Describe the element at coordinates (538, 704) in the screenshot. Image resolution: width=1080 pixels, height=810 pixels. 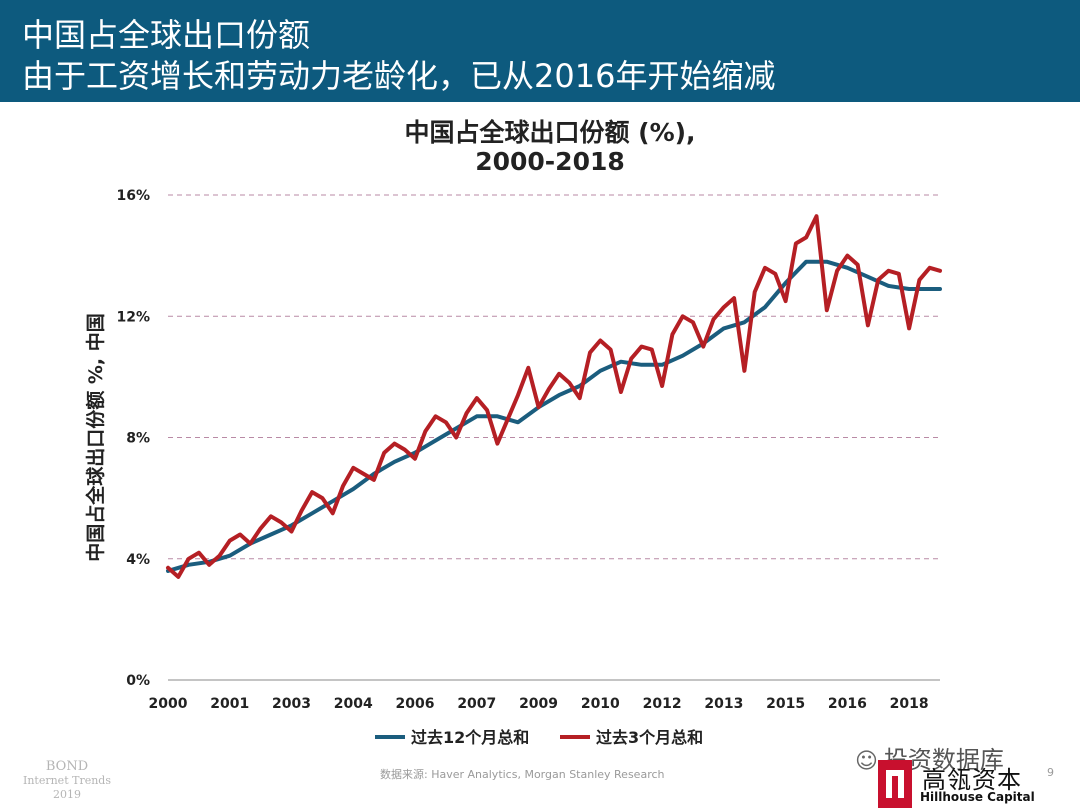
I see `x-tick-label: 2009` at that location.